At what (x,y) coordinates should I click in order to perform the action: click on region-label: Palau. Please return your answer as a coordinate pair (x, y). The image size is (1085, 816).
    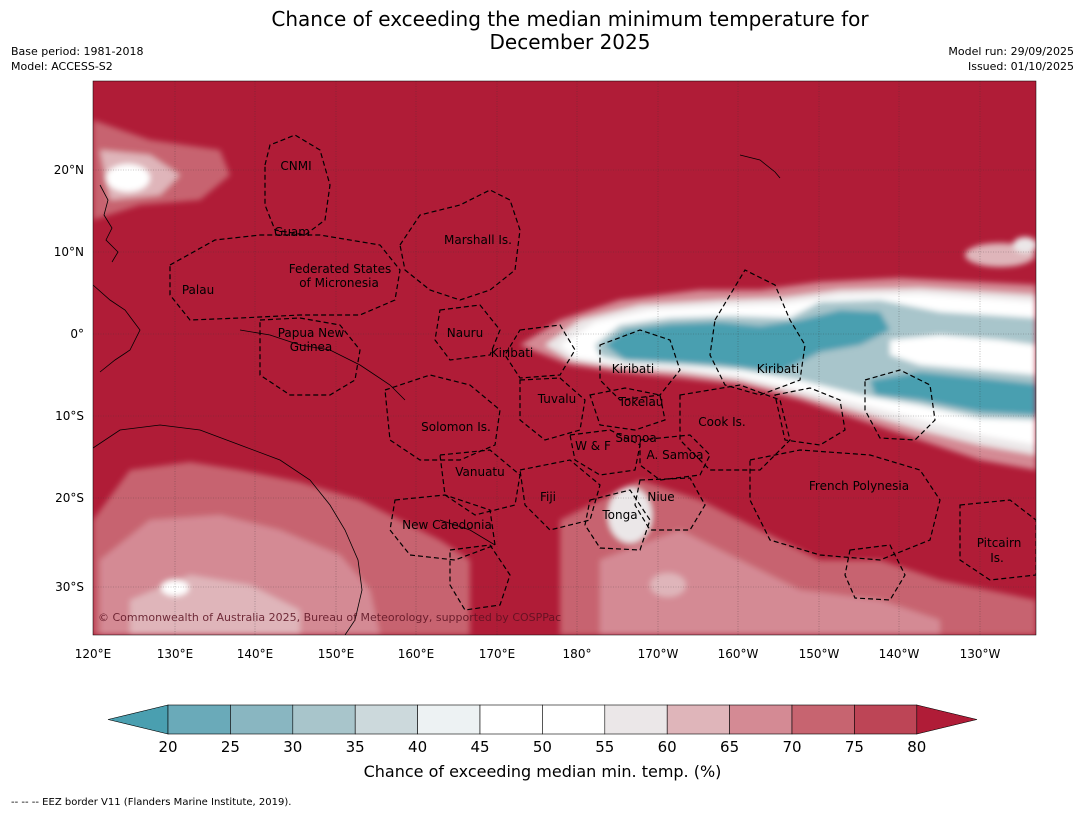
    Looking at the image, I should click on (198, 290).